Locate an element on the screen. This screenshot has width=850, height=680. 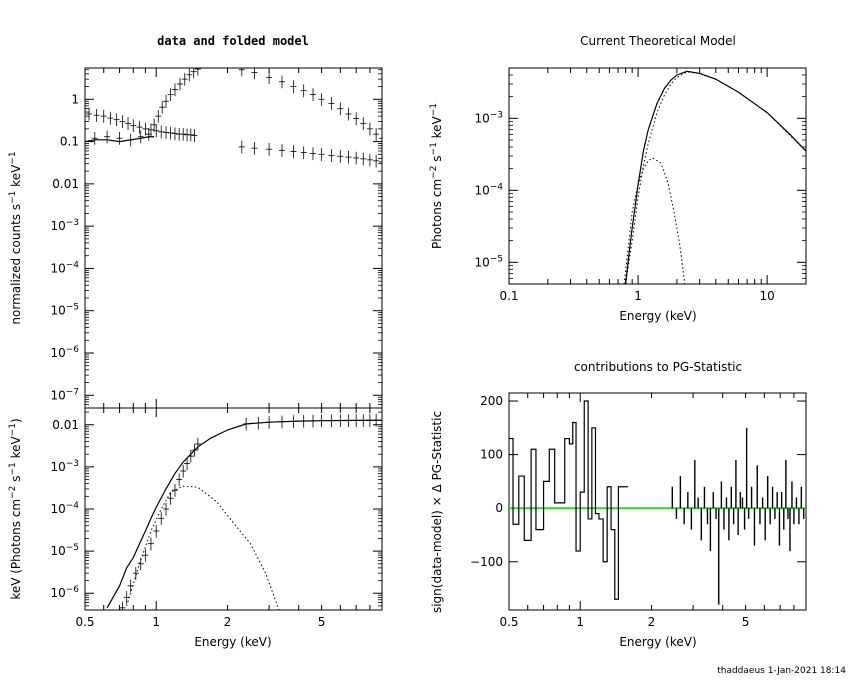
y-axis-label-unfolded: keV (Photons cm−2 s−1 keV−1) is located at coordinates (15, 508).